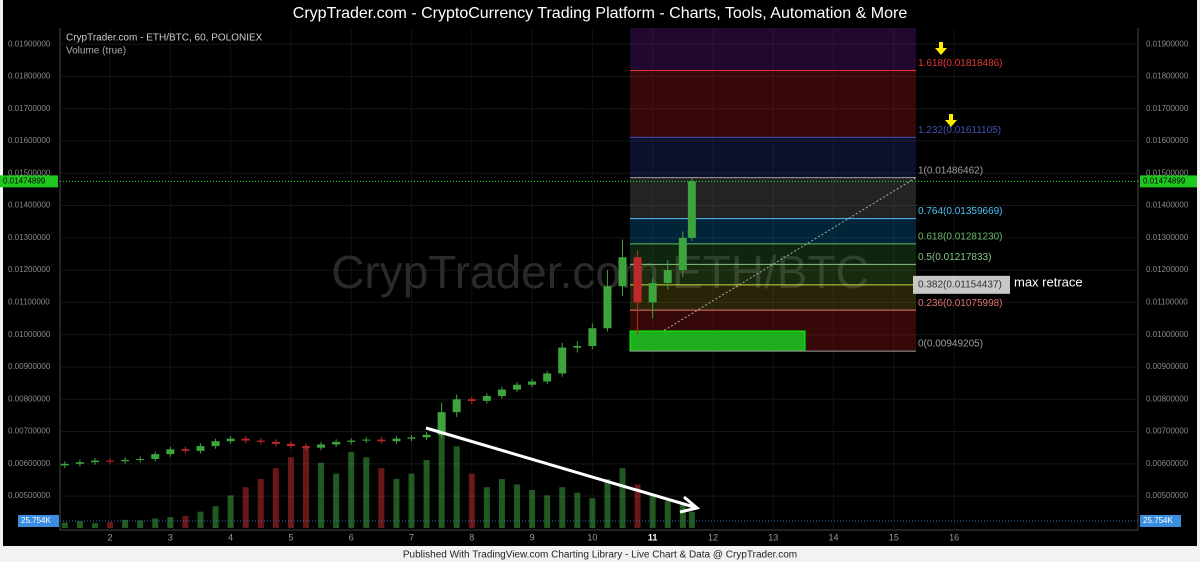 The height and width of the screenshot is (562, 1200). I want to click on annotation: max retrace, so click(1048, 281).